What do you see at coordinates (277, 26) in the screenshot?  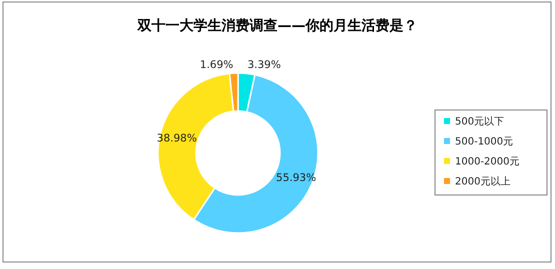 I see `chart-title: 双十一大学生消费调查——你的月生活费是？` at bounding box center [277, 26].